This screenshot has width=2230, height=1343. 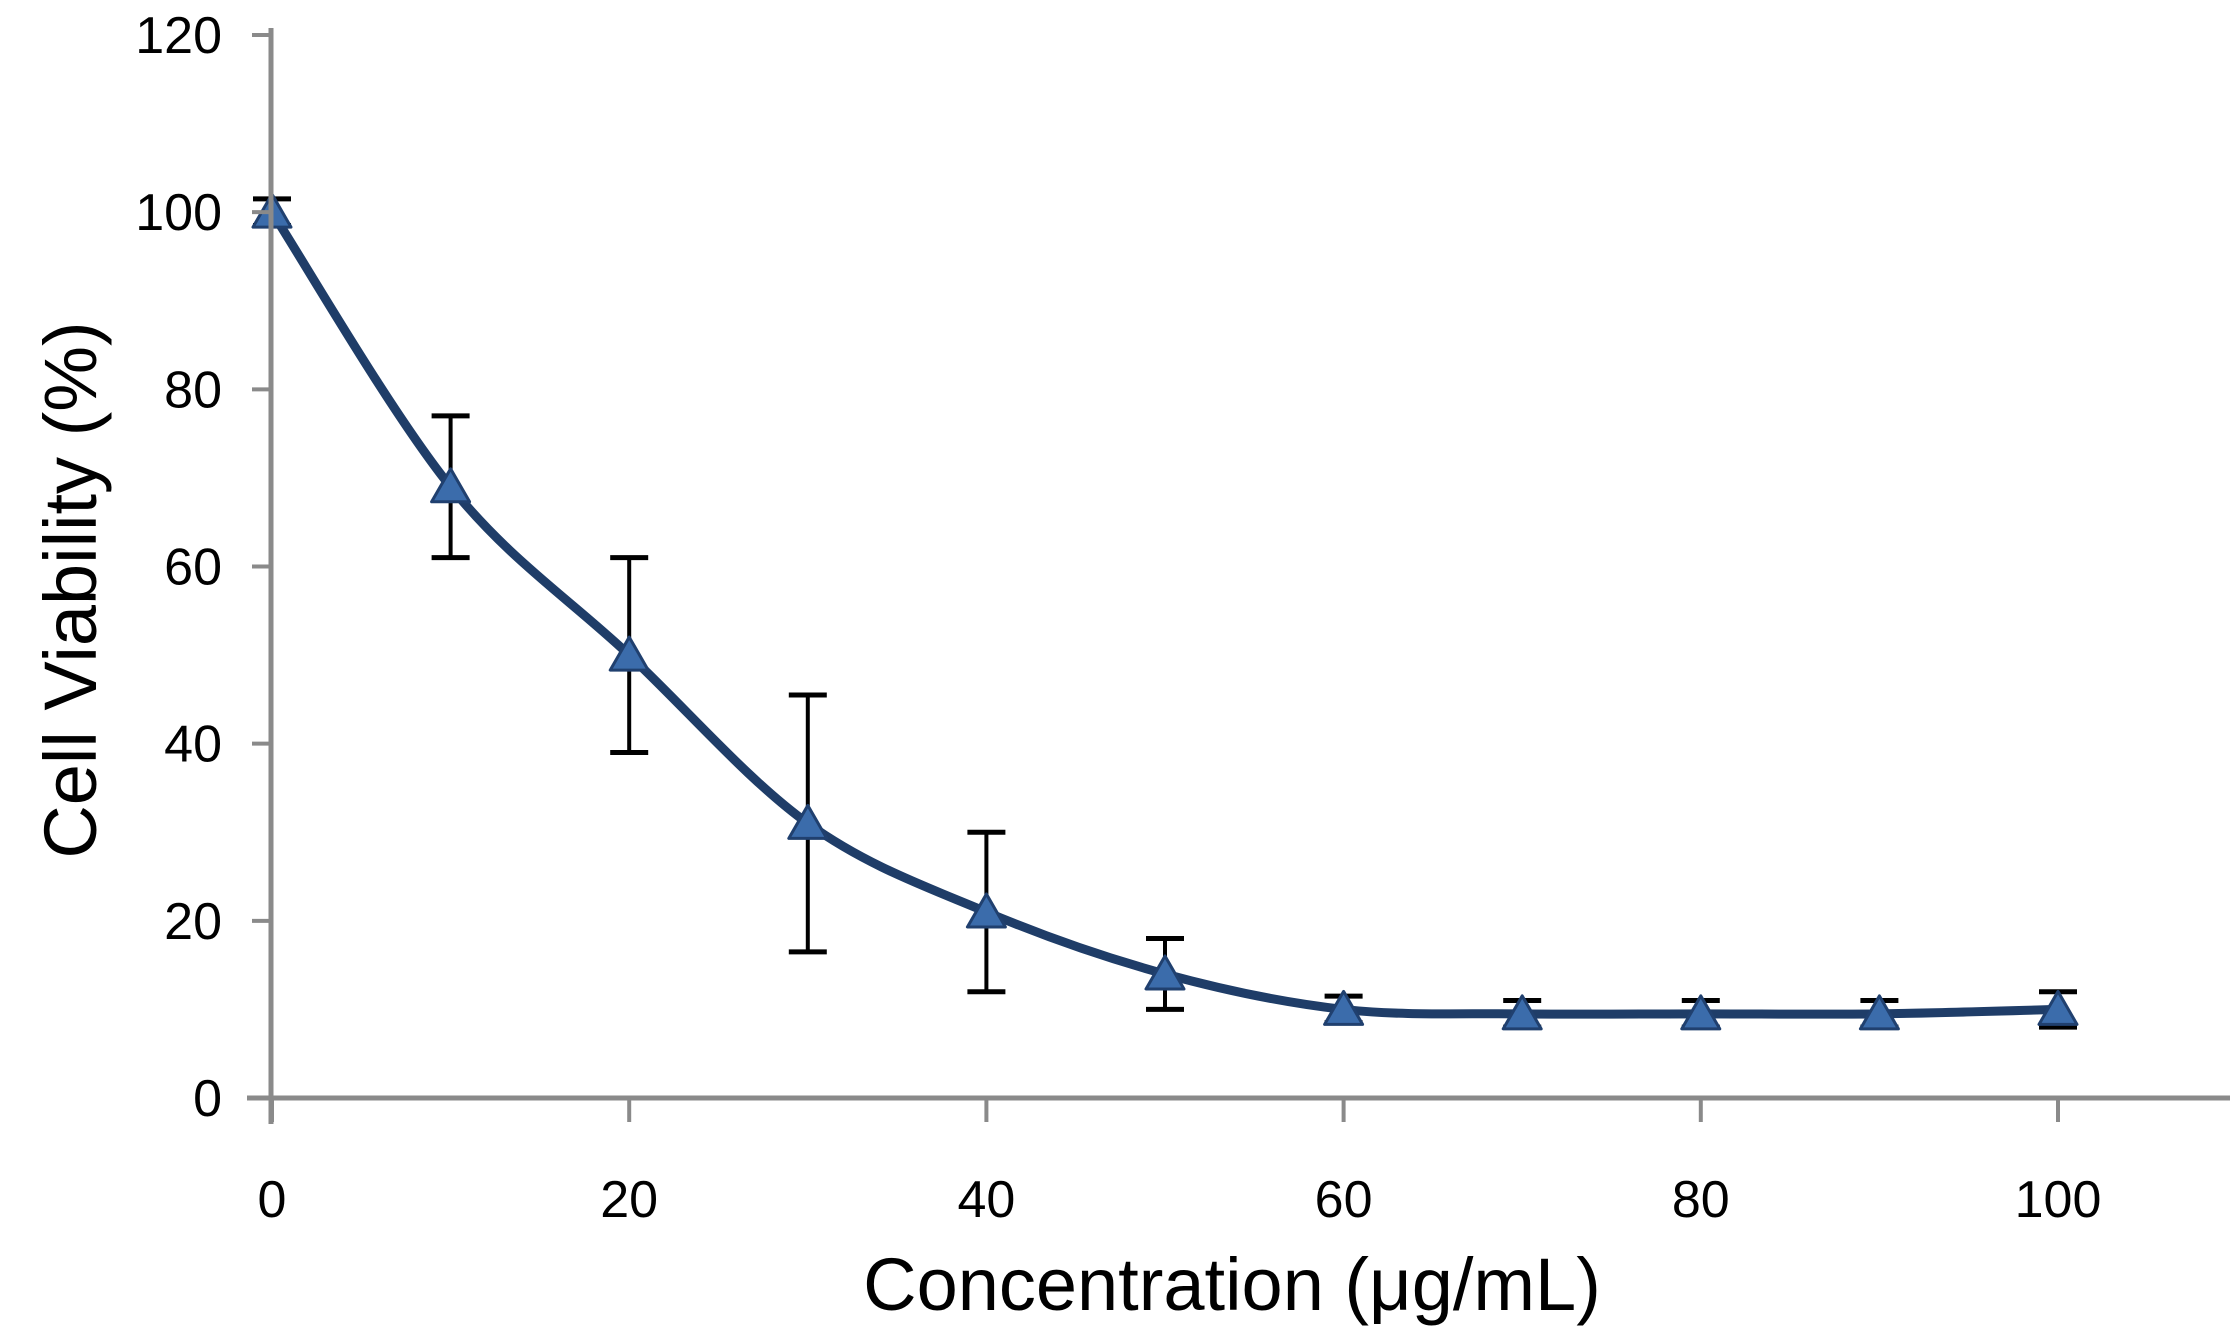 I want to click on x-axis-title: Concentration (μg/mL), so click(x=1232, y=1284).